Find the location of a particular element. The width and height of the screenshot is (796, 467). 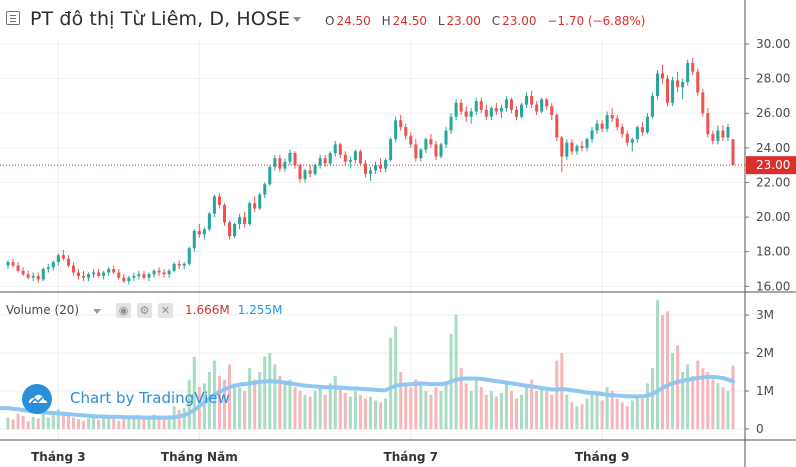

price-tick-label: 24.00 is located at coordinates (773, 148).